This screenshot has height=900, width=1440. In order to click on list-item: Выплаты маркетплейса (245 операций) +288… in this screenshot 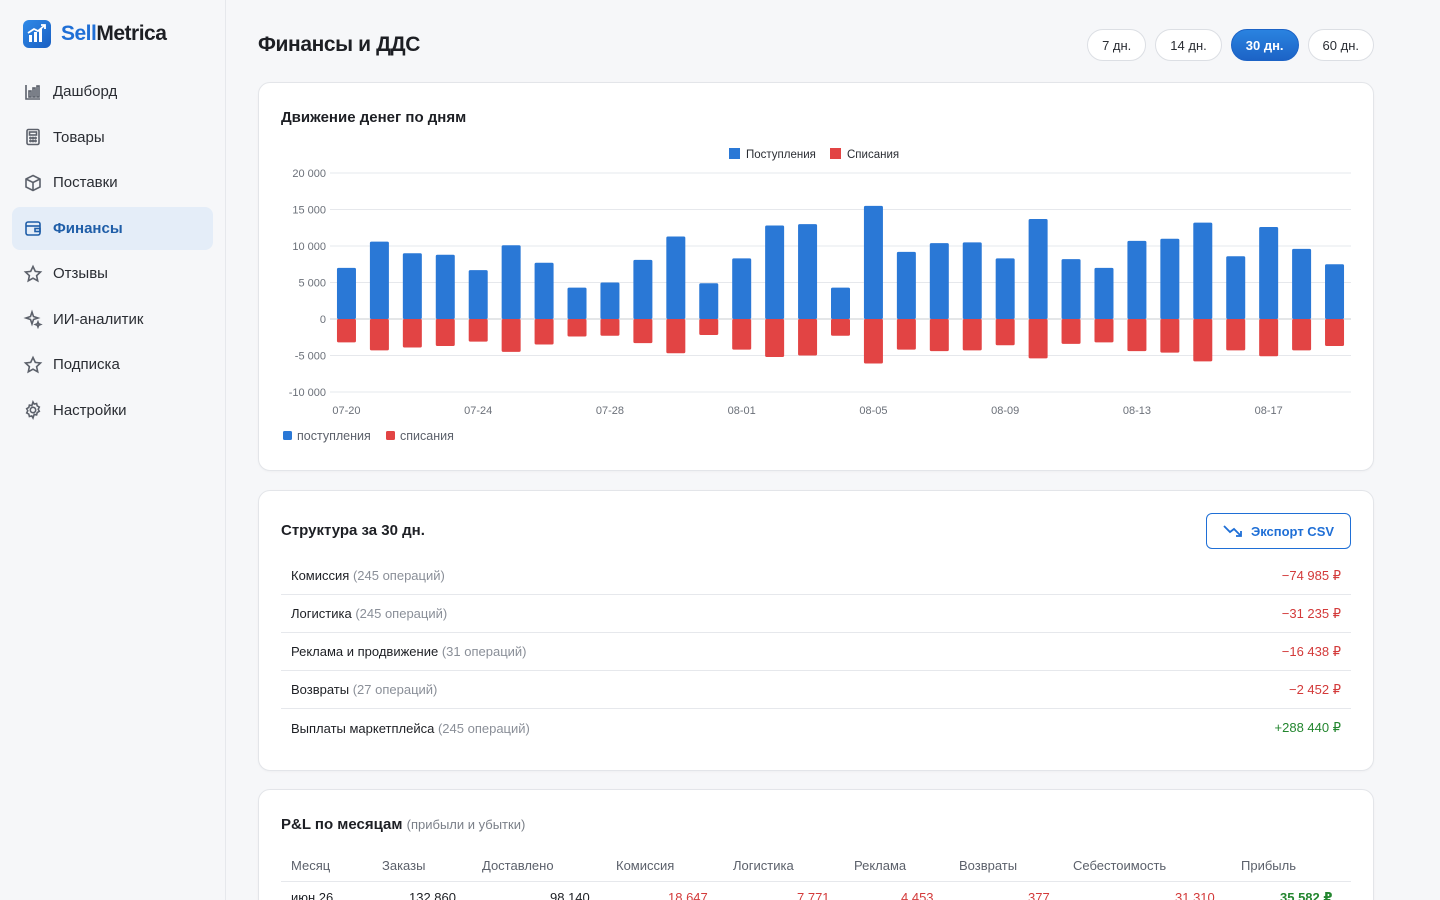, I will do `click(816, 728)`.